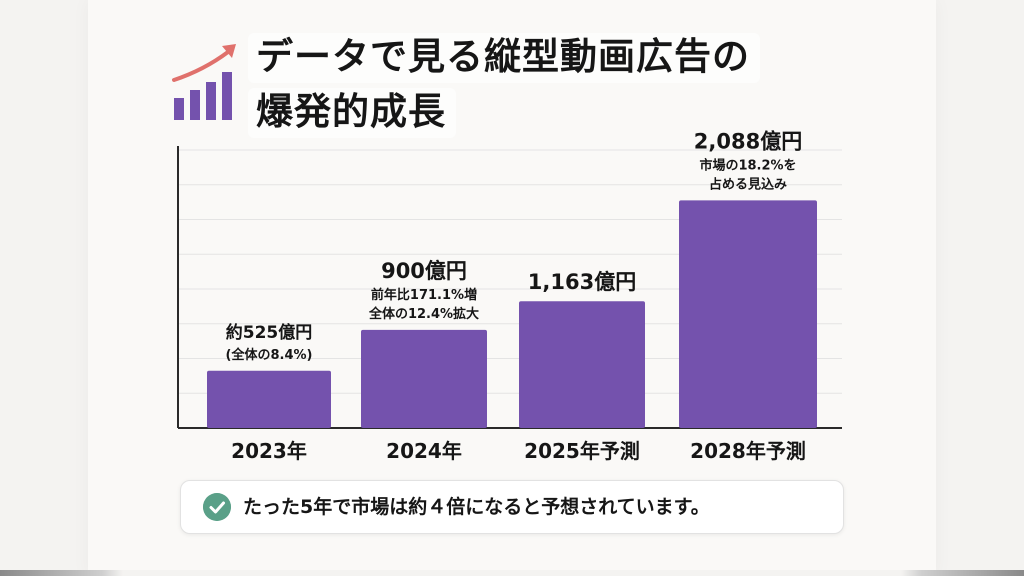  What do you see at coordinates (504, 58) in the screenshot?
I see `page-title-line-1: データで見る縦型動画広告の` at bounding box center [504, 58].